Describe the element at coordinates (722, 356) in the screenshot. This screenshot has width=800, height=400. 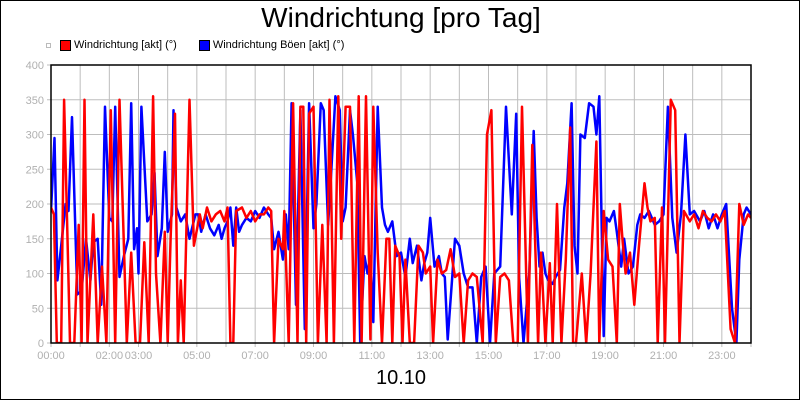
I see `x-tick-label: 23:00` at that location.